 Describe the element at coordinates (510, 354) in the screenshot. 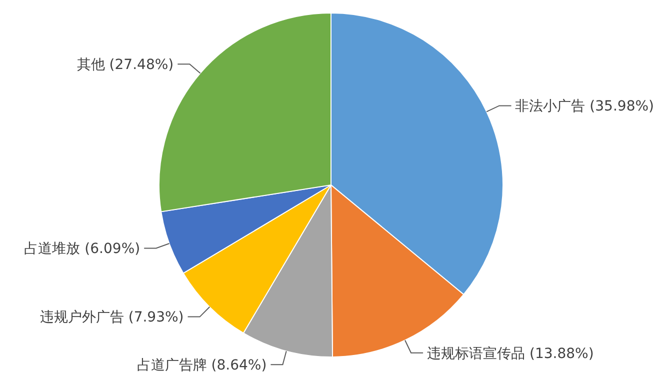

I see `slice-label: 违规标语宣传品 (13.88%)` at that location.